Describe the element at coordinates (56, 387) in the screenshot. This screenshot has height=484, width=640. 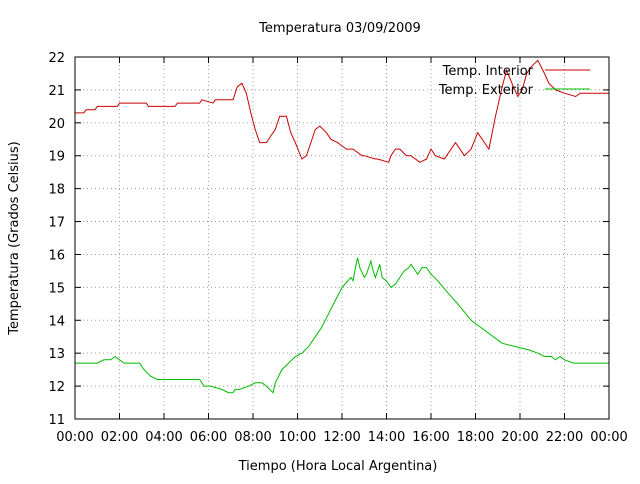
I see `y-tick-label: 12` at that location.